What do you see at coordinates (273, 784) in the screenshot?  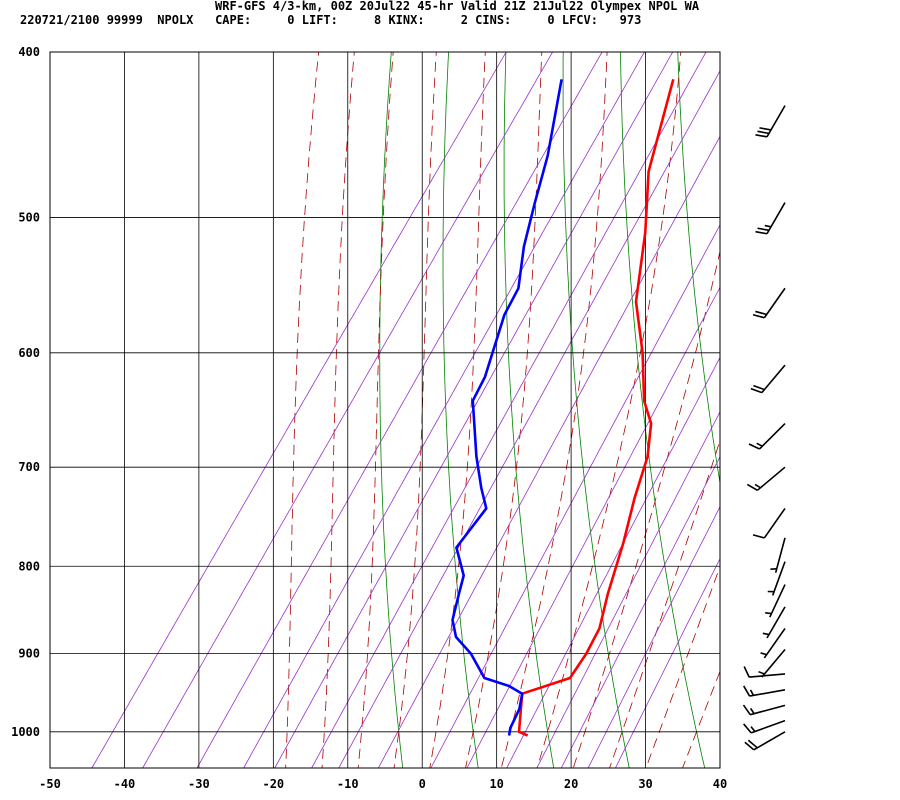 I see `temperature-tick-label: -20` at bounding box center [273, 784].